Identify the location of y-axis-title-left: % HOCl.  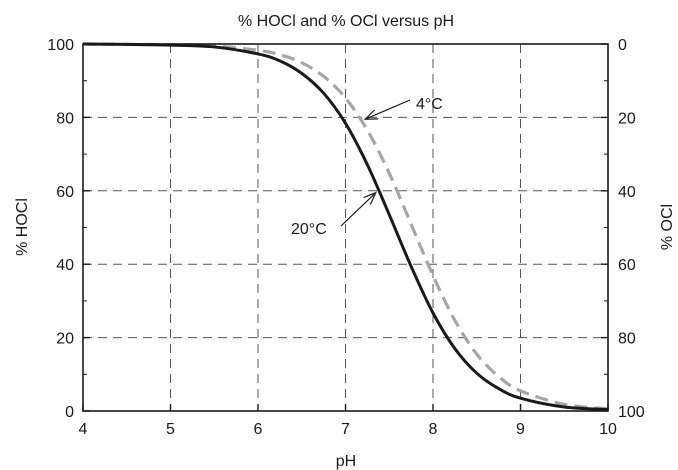
(22, 227).